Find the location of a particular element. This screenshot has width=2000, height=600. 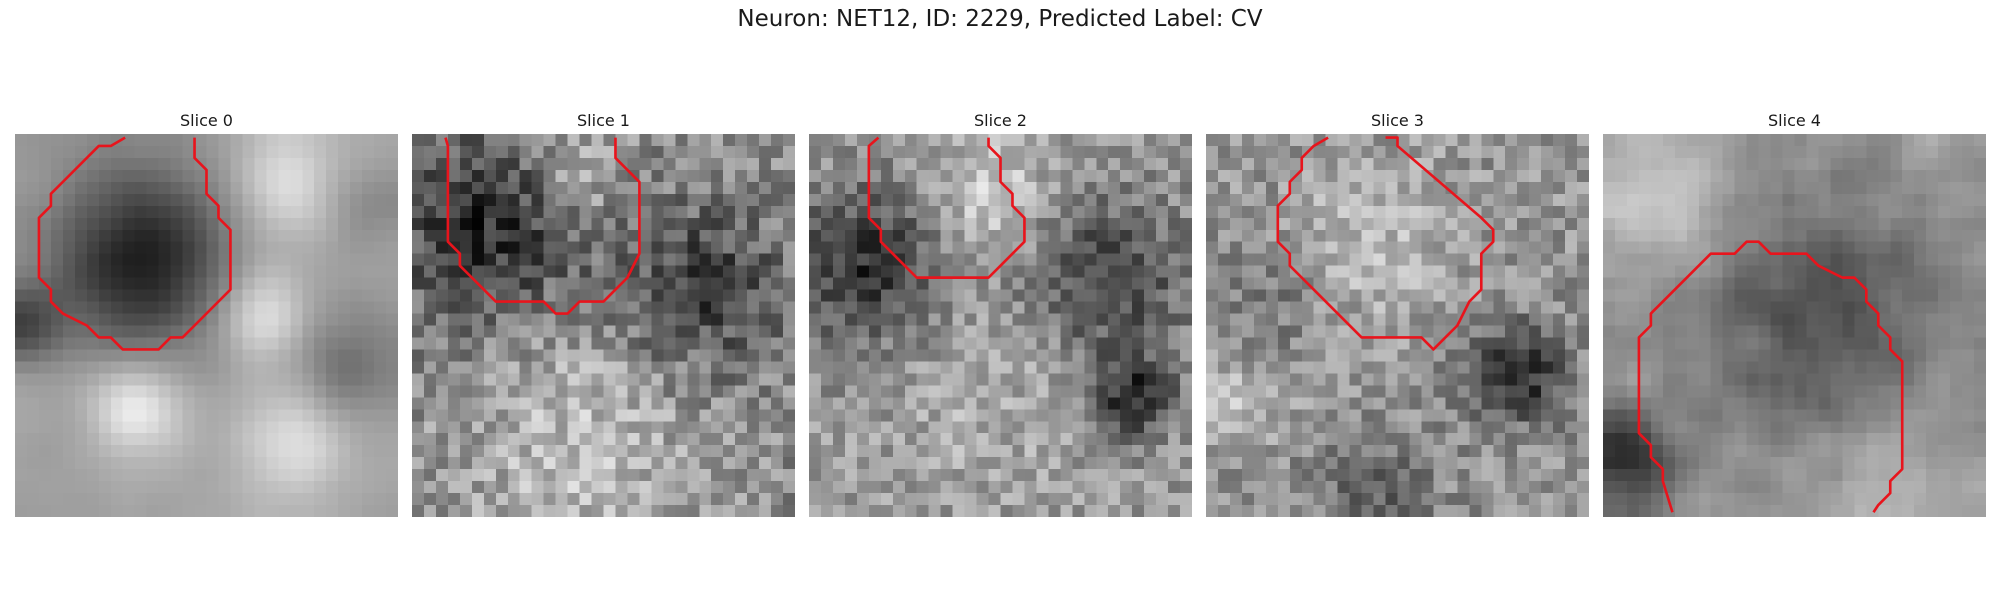

slice-panel-0: Slice 0 is located at coordinates (206, 312).